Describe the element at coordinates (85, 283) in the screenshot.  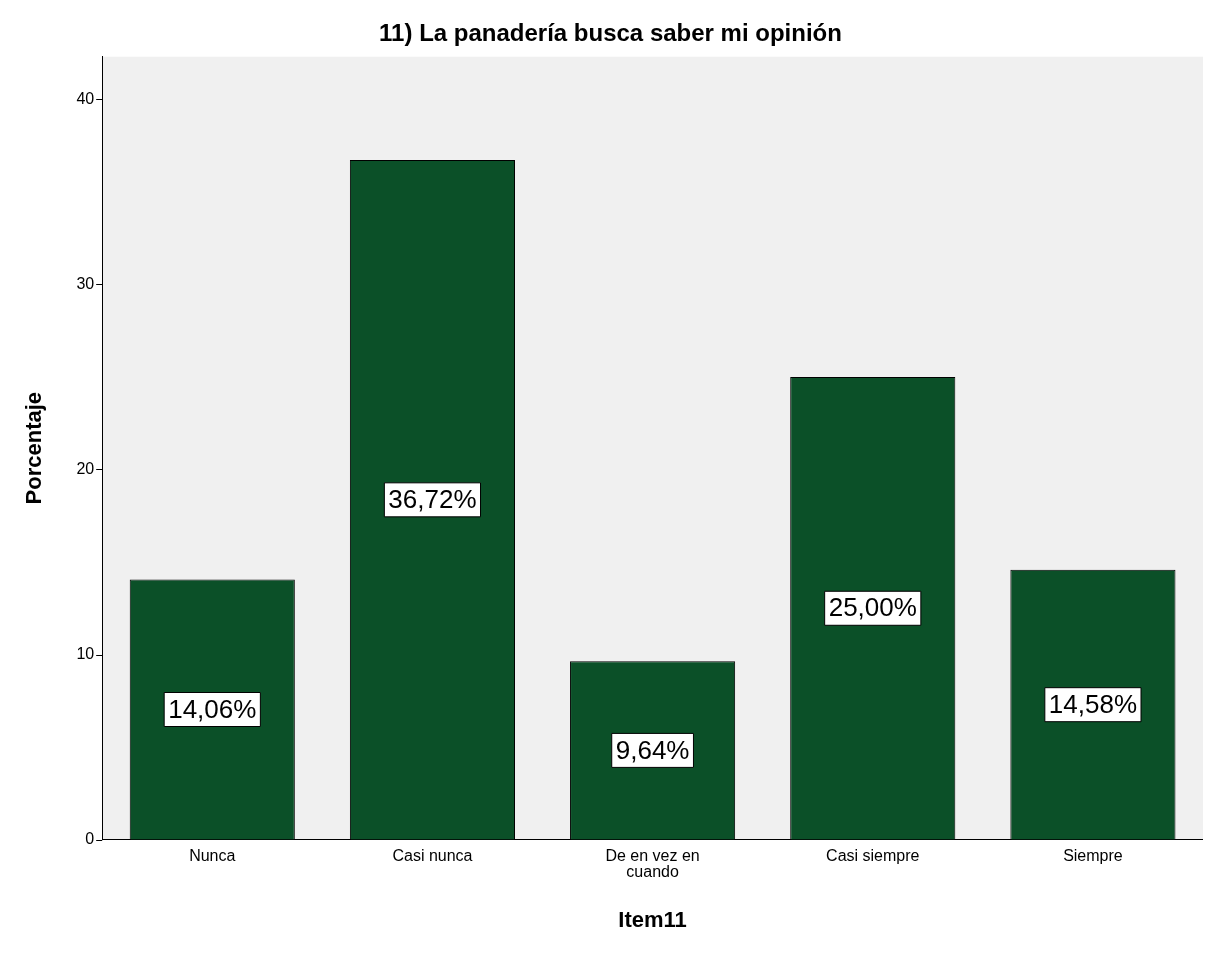
I see `y-tick-label: 30` at that location.